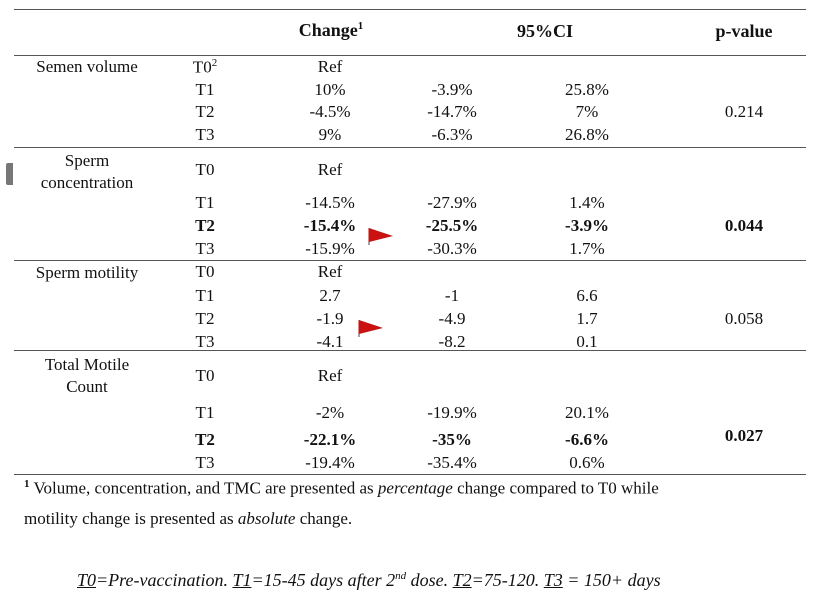 The image size is (815, 600). I want to click on change-value: -19.4%, so click(330, 462).